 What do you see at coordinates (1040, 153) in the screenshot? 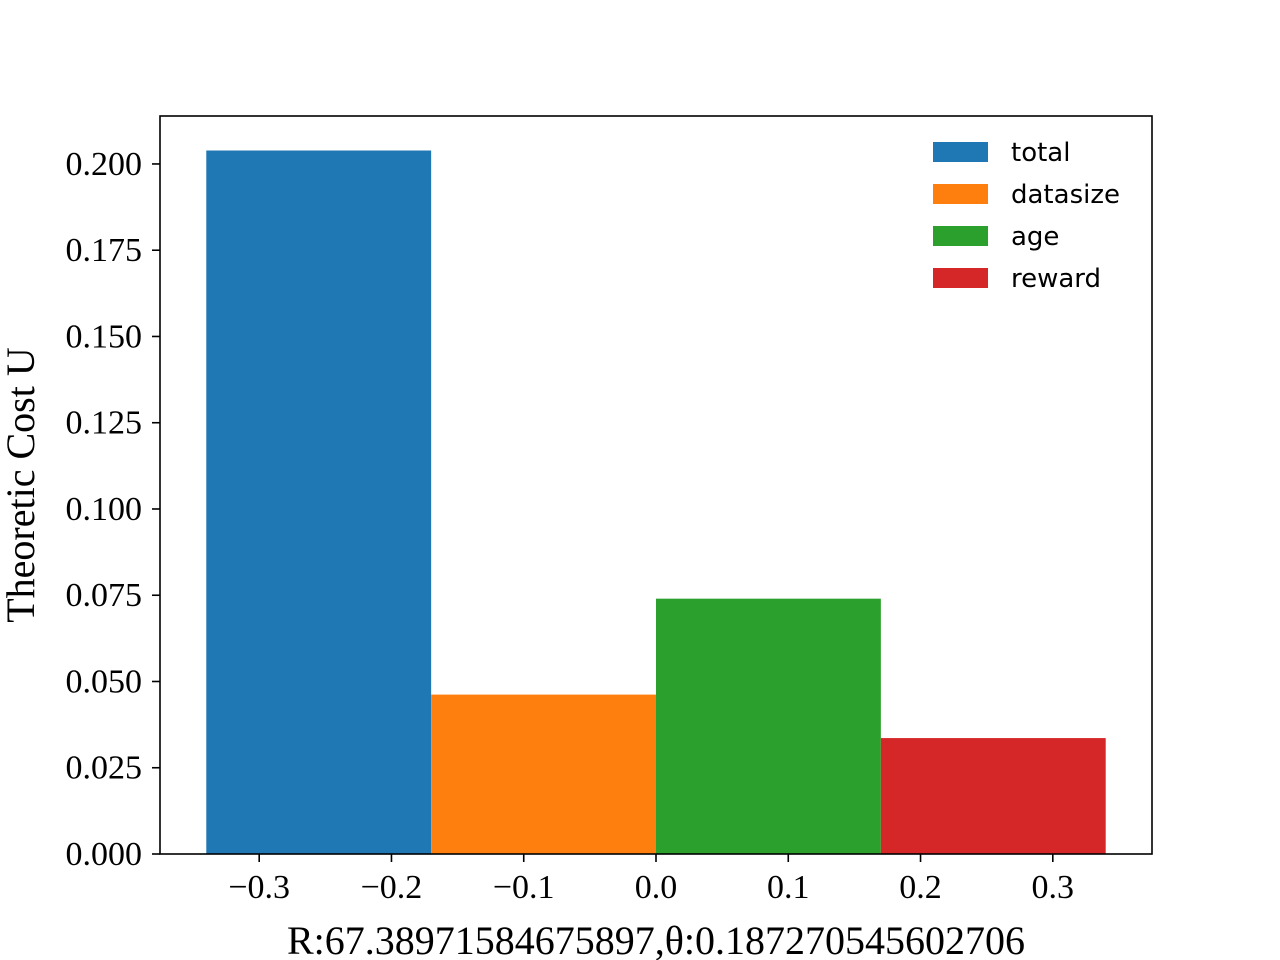
I see `legend-label-total: total` at bounding box center [1040, 153].